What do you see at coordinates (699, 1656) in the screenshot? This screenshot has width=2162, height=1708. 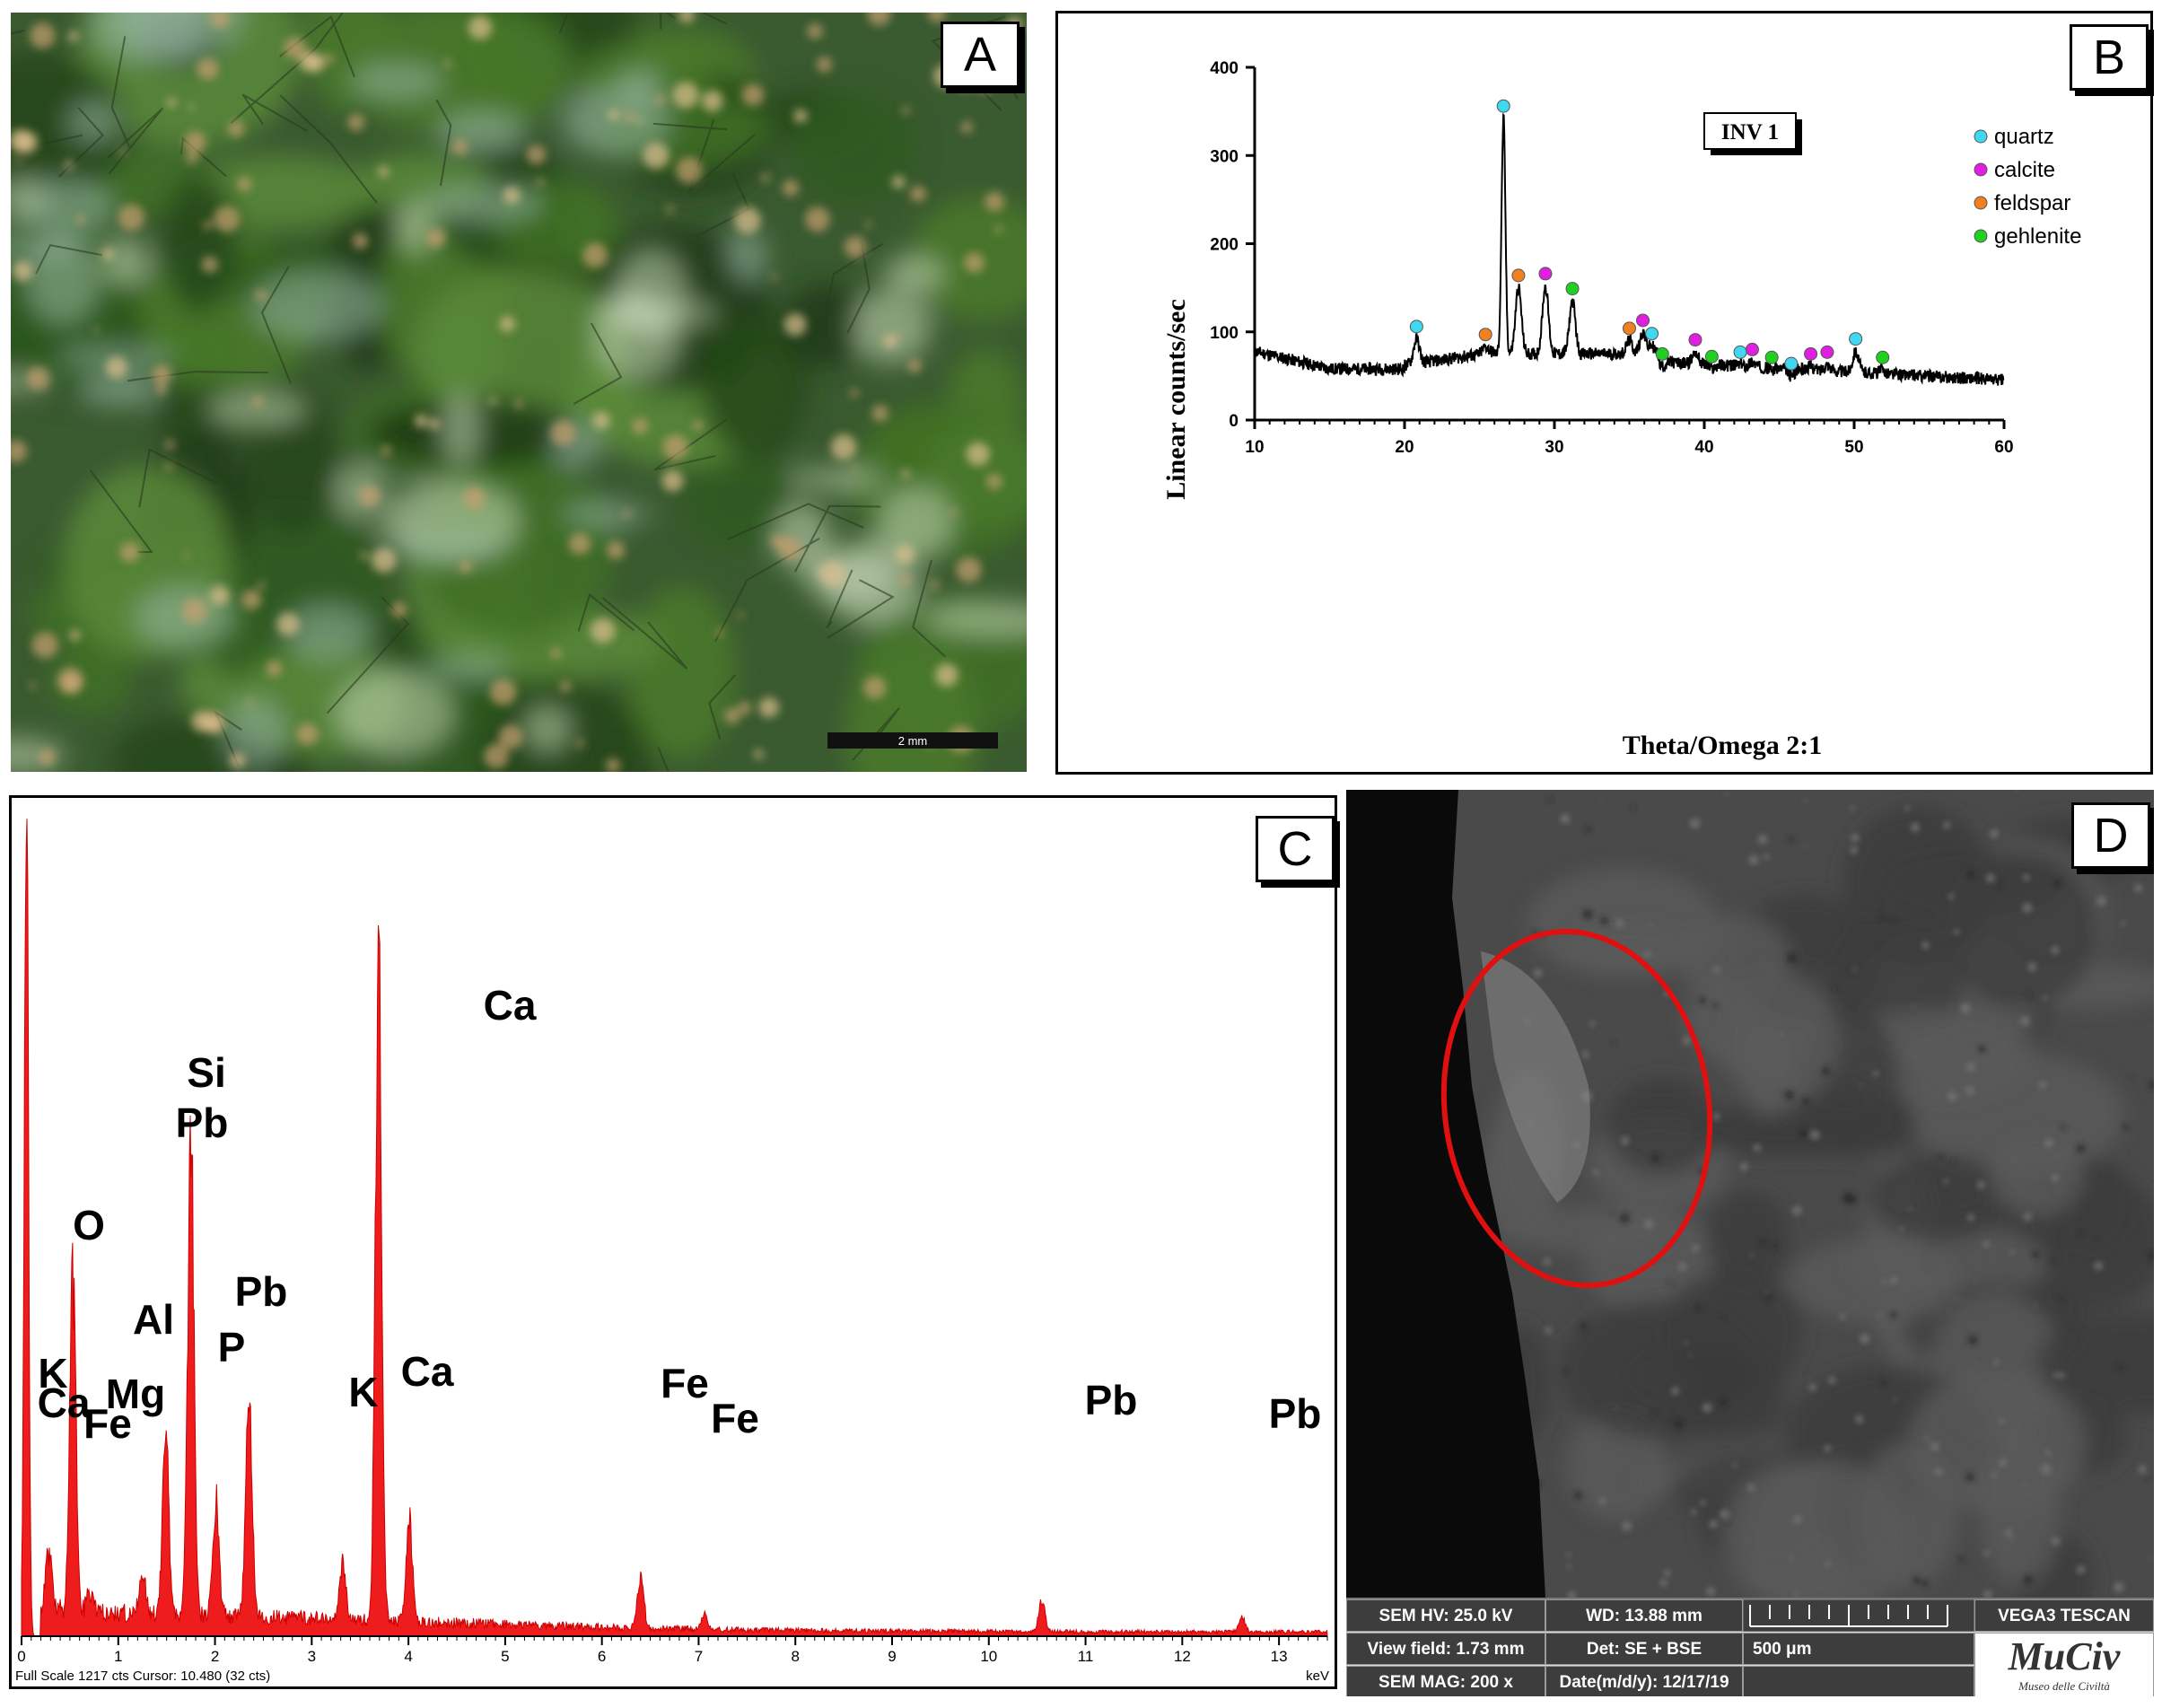 I see `eds-x-tick-label: 7` at bounding box center [699, 1656].